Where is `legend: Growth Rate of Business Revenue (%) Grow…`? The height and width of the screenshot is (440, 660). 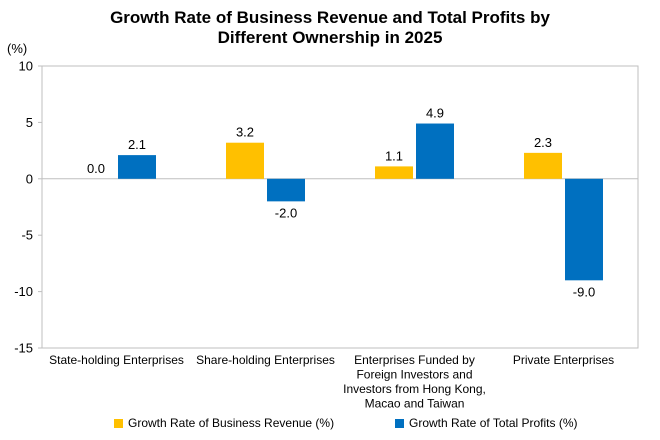 legend: Growth Rate of Business Revenue (%) Grow… is located at coordinates (330, 425).